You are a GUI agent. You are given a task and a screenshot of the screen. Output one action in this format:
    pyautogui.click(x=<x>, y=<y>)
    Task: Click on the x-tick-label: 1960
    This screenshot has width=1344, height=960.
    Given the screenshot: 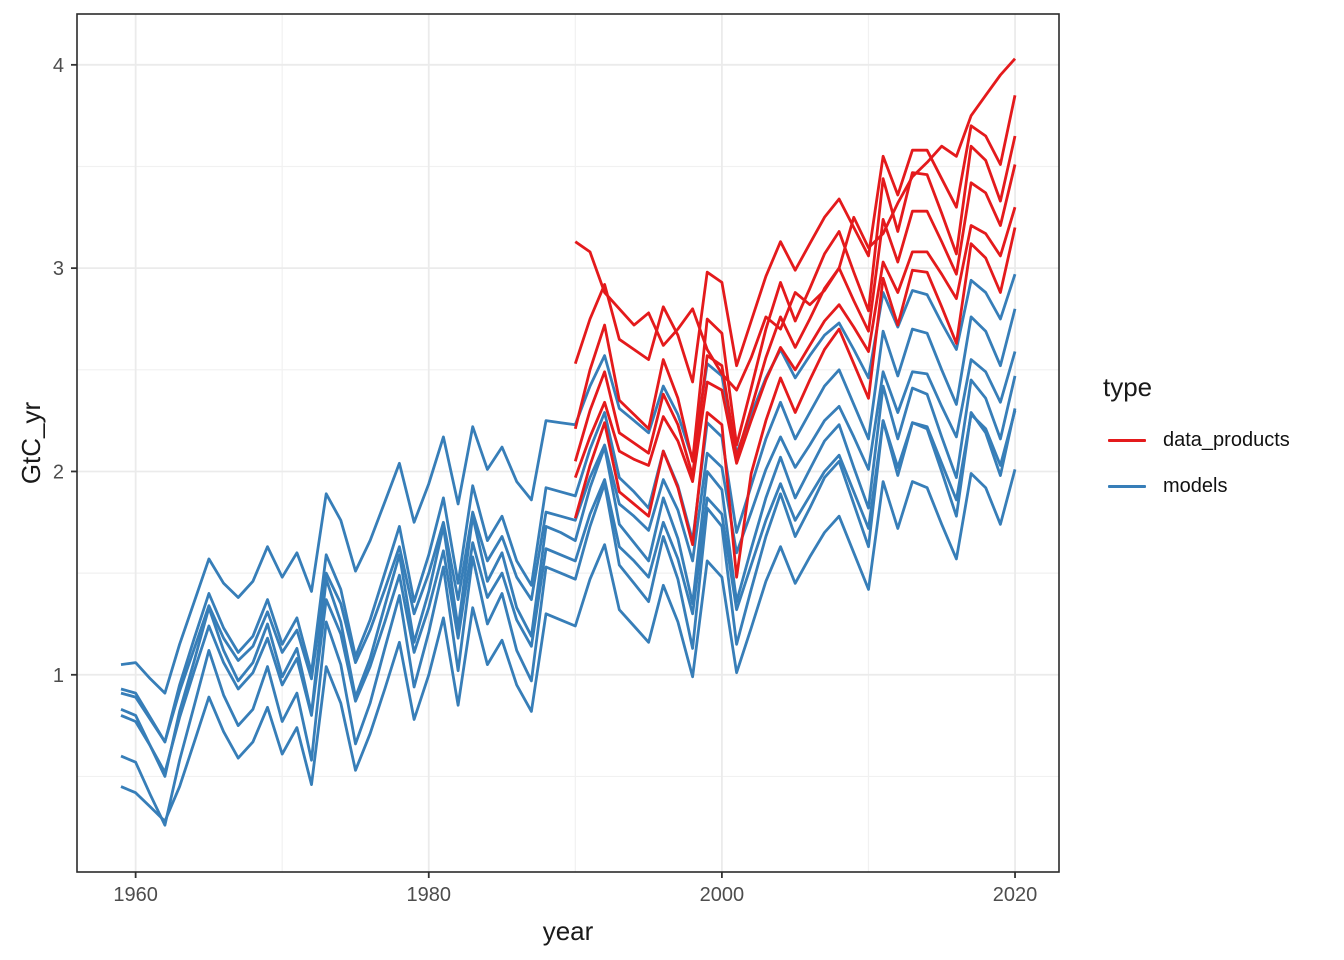 What is the action you would take?
    pyautogui.click(x=135, y=895)
    